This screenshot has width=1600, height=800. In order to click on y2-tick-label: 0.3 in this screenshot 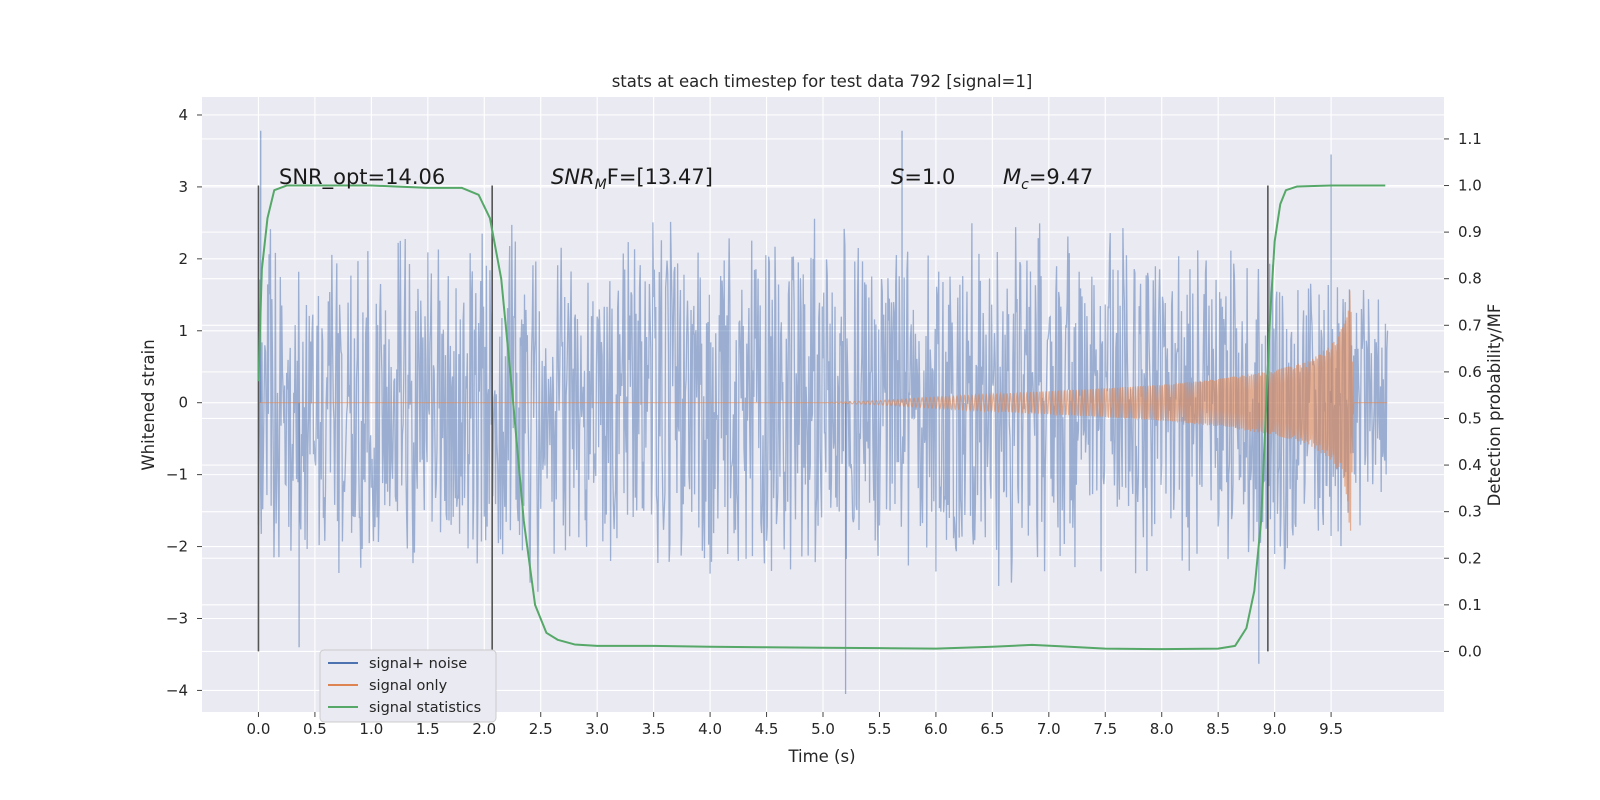, I will do `click(1470, 512)`.